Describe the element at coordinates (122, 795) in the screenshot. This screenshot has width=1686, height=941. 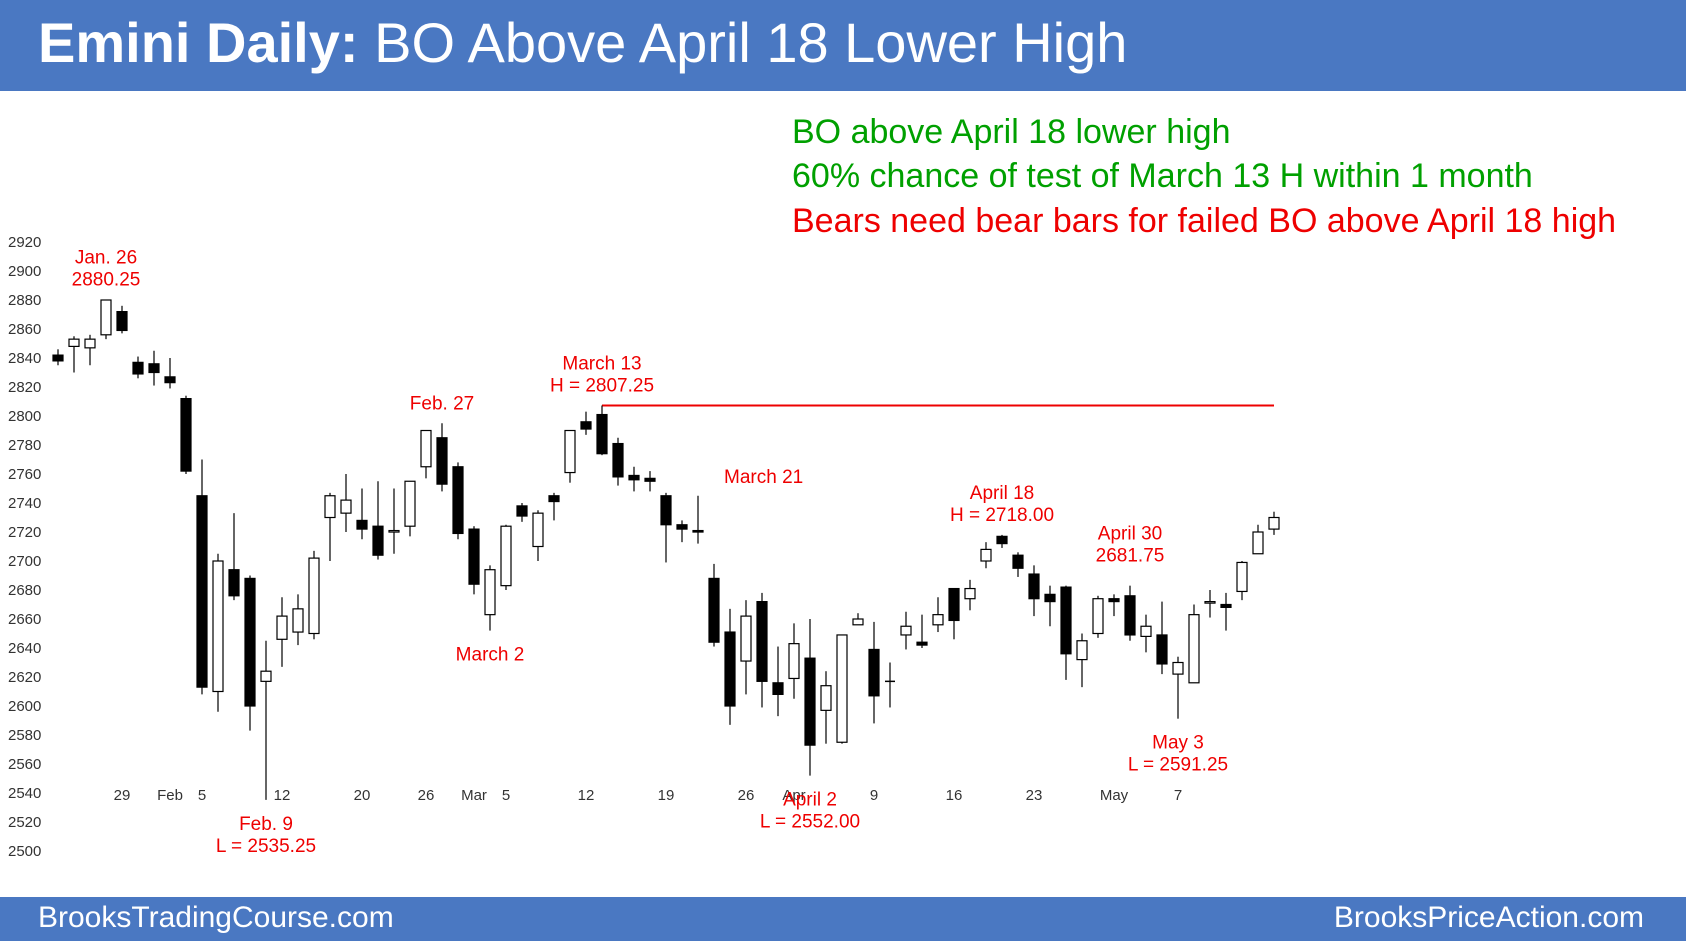
I see `x-tick-label: 29` at that location.